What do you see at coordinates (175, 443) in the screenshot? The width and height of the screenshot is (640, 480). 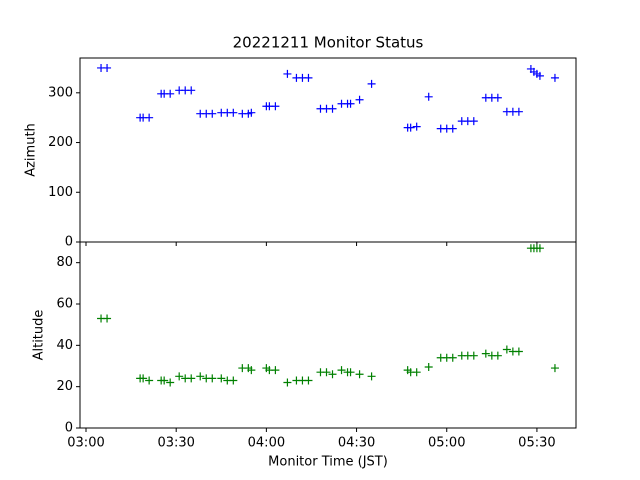 I see `x-tick-label: 03:30` at bounding box center [175, 443].